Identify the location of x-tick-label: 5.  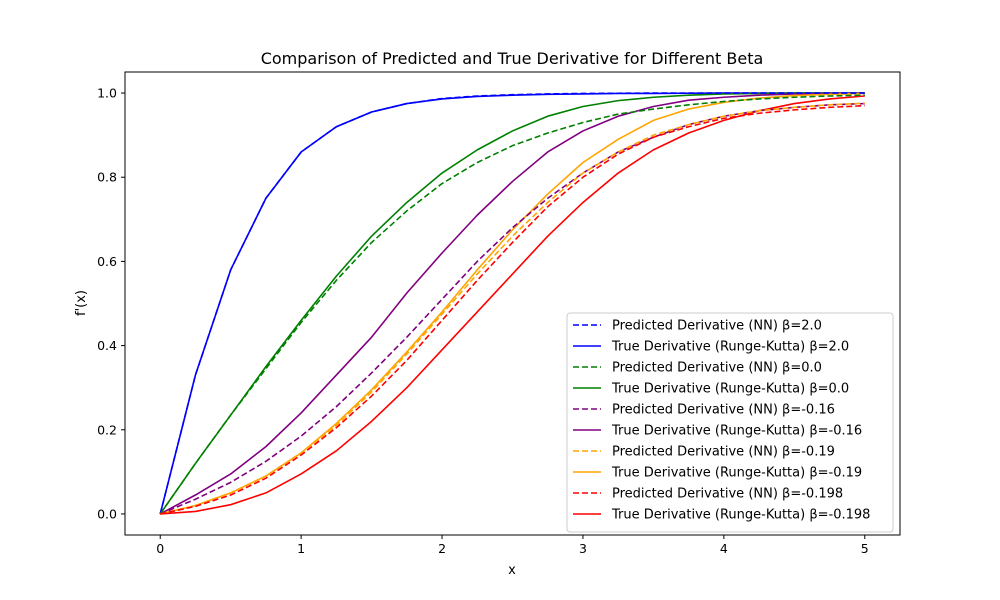
(865, 548).